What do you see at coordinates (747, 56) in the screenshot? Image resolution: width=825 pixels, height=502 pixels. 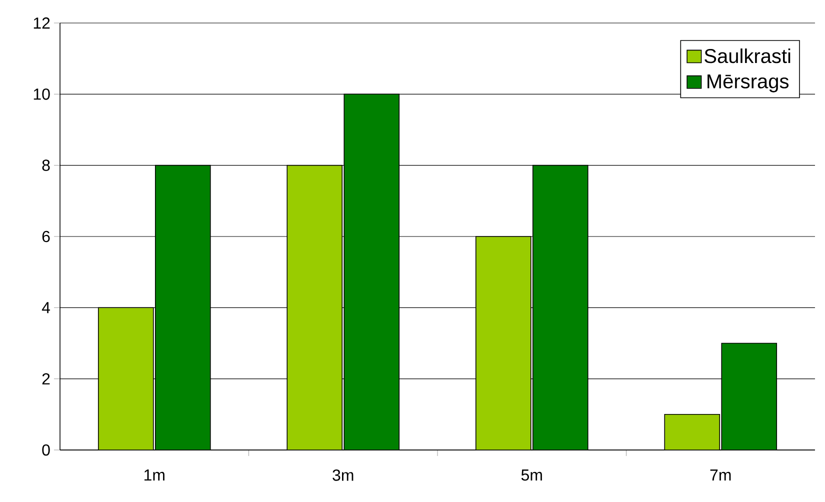 I see `legend-label: Saulkrasti` at bounding box center [747, 56].